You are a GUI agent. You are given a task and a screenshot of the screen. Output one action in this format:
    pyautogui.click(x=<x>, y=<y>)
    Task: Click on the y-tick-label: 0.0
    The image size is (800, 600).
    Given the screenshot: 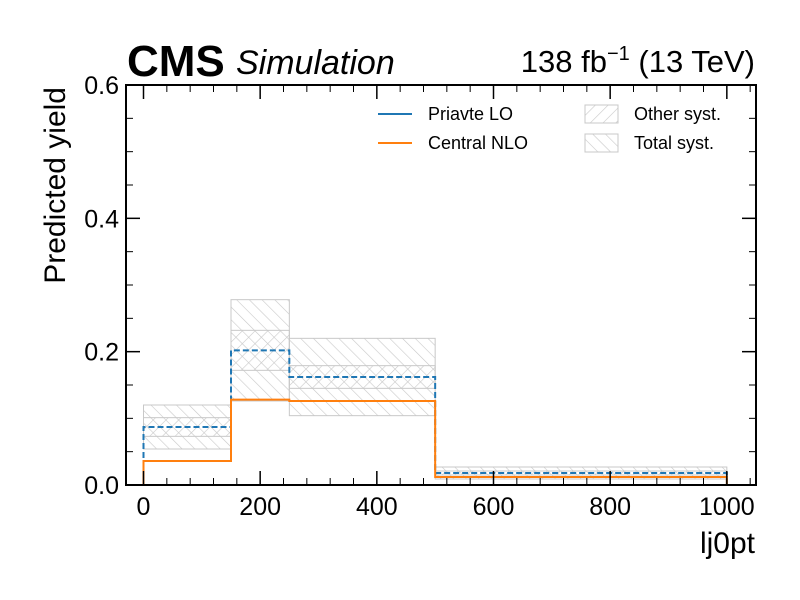 What is the action you would take?
    pyautogui.click(x=101, y=486)
    